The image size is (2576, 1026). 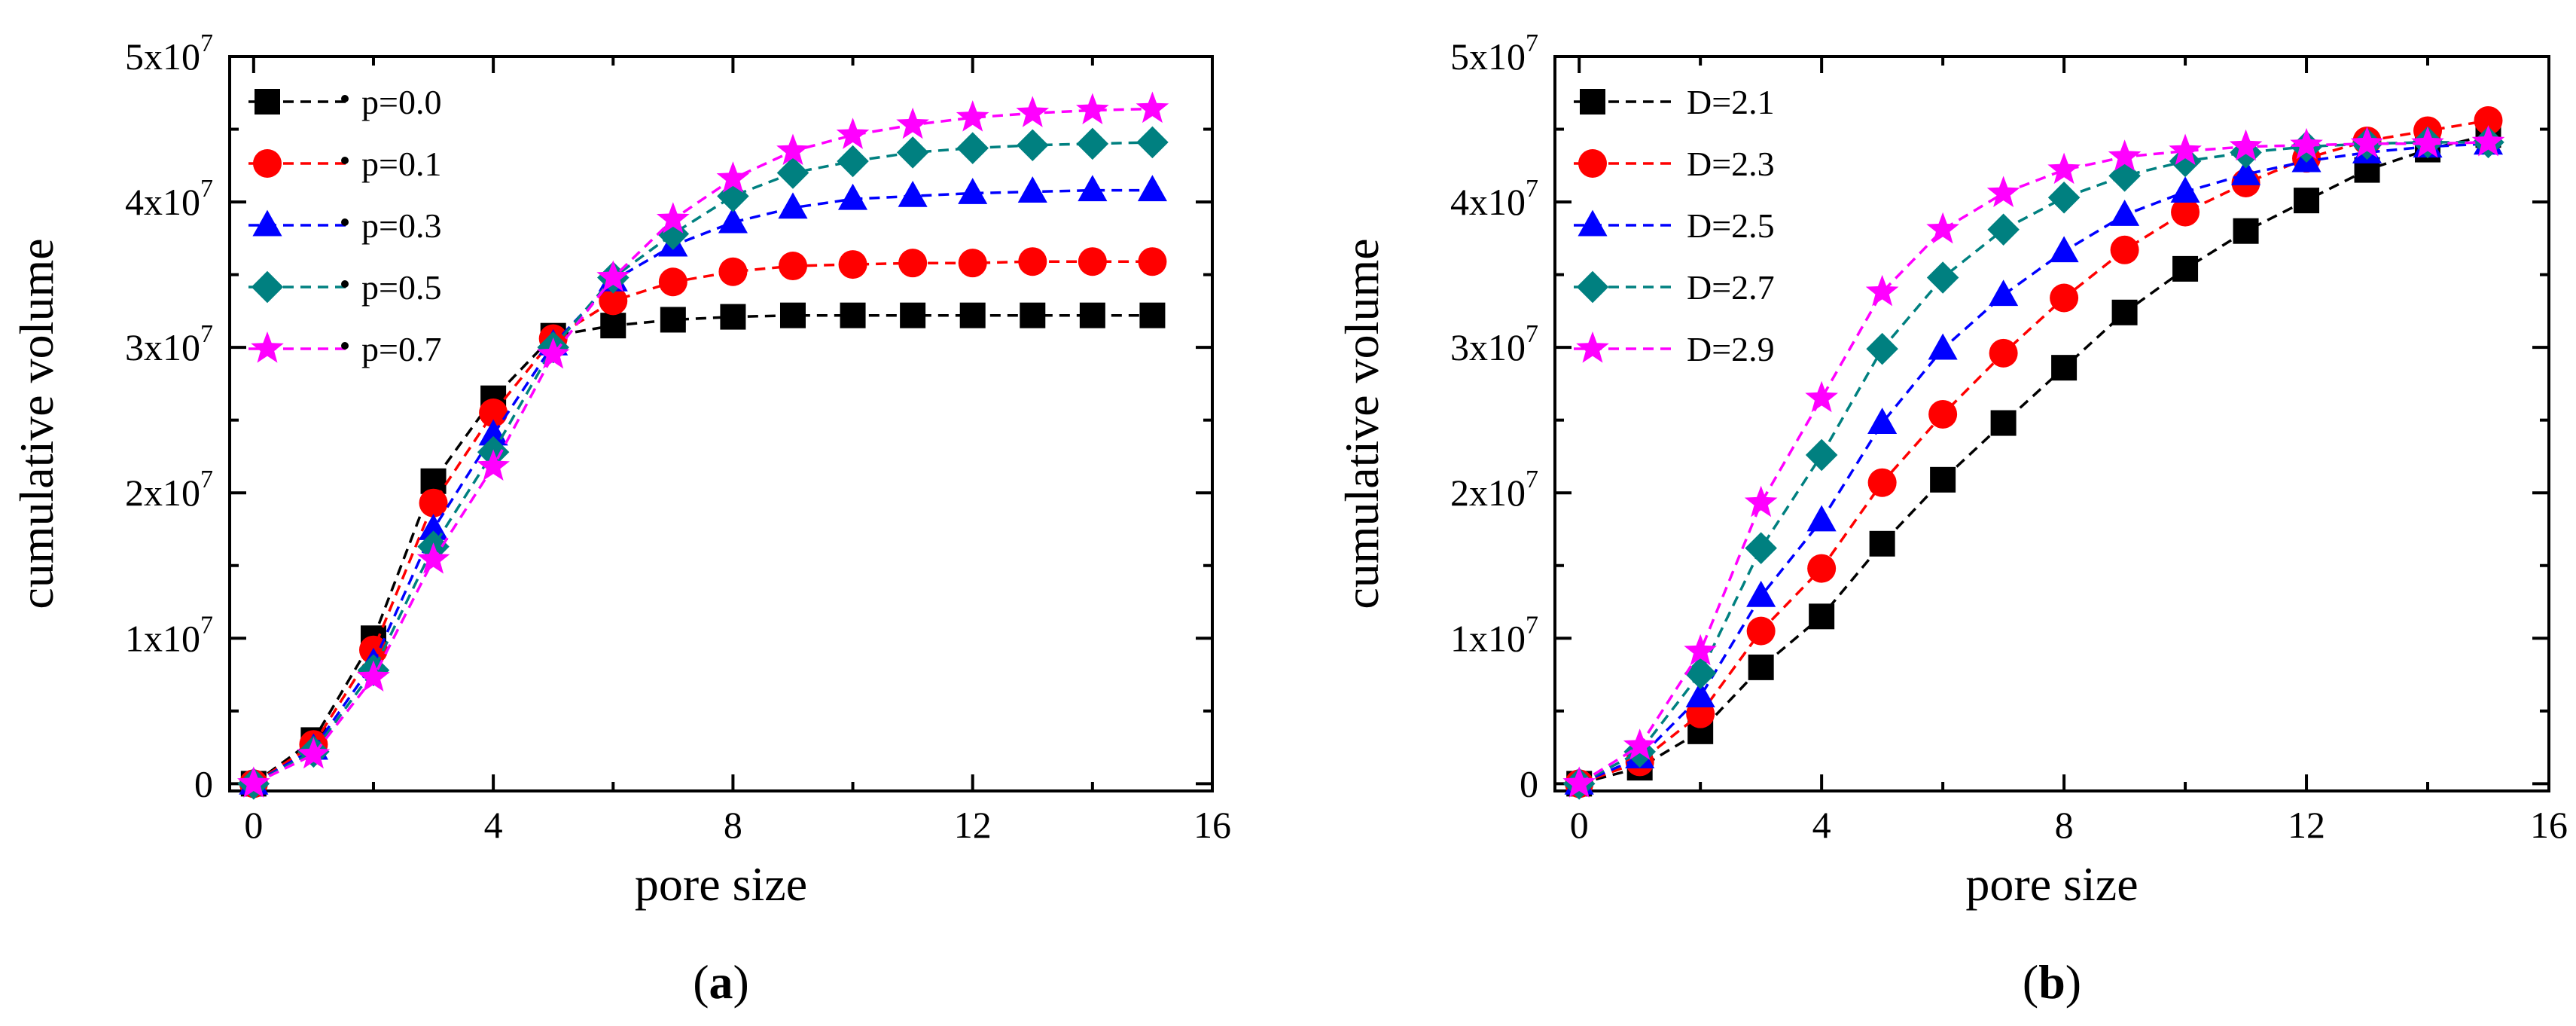 What do you see at coordinates (401, 349) in the screenshot?
I see `legend-label: p=0.7` at bounding box center [401, 349].